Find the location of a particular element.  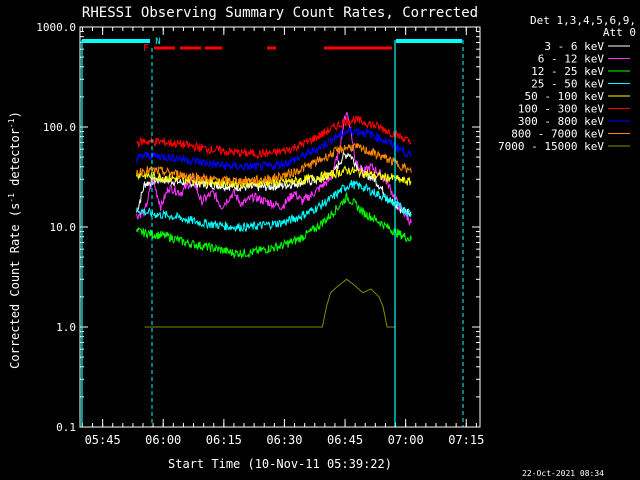

y-axis-label: Corrected Count Rate (s-1 detector-1) is located at coordinates (14, 240).